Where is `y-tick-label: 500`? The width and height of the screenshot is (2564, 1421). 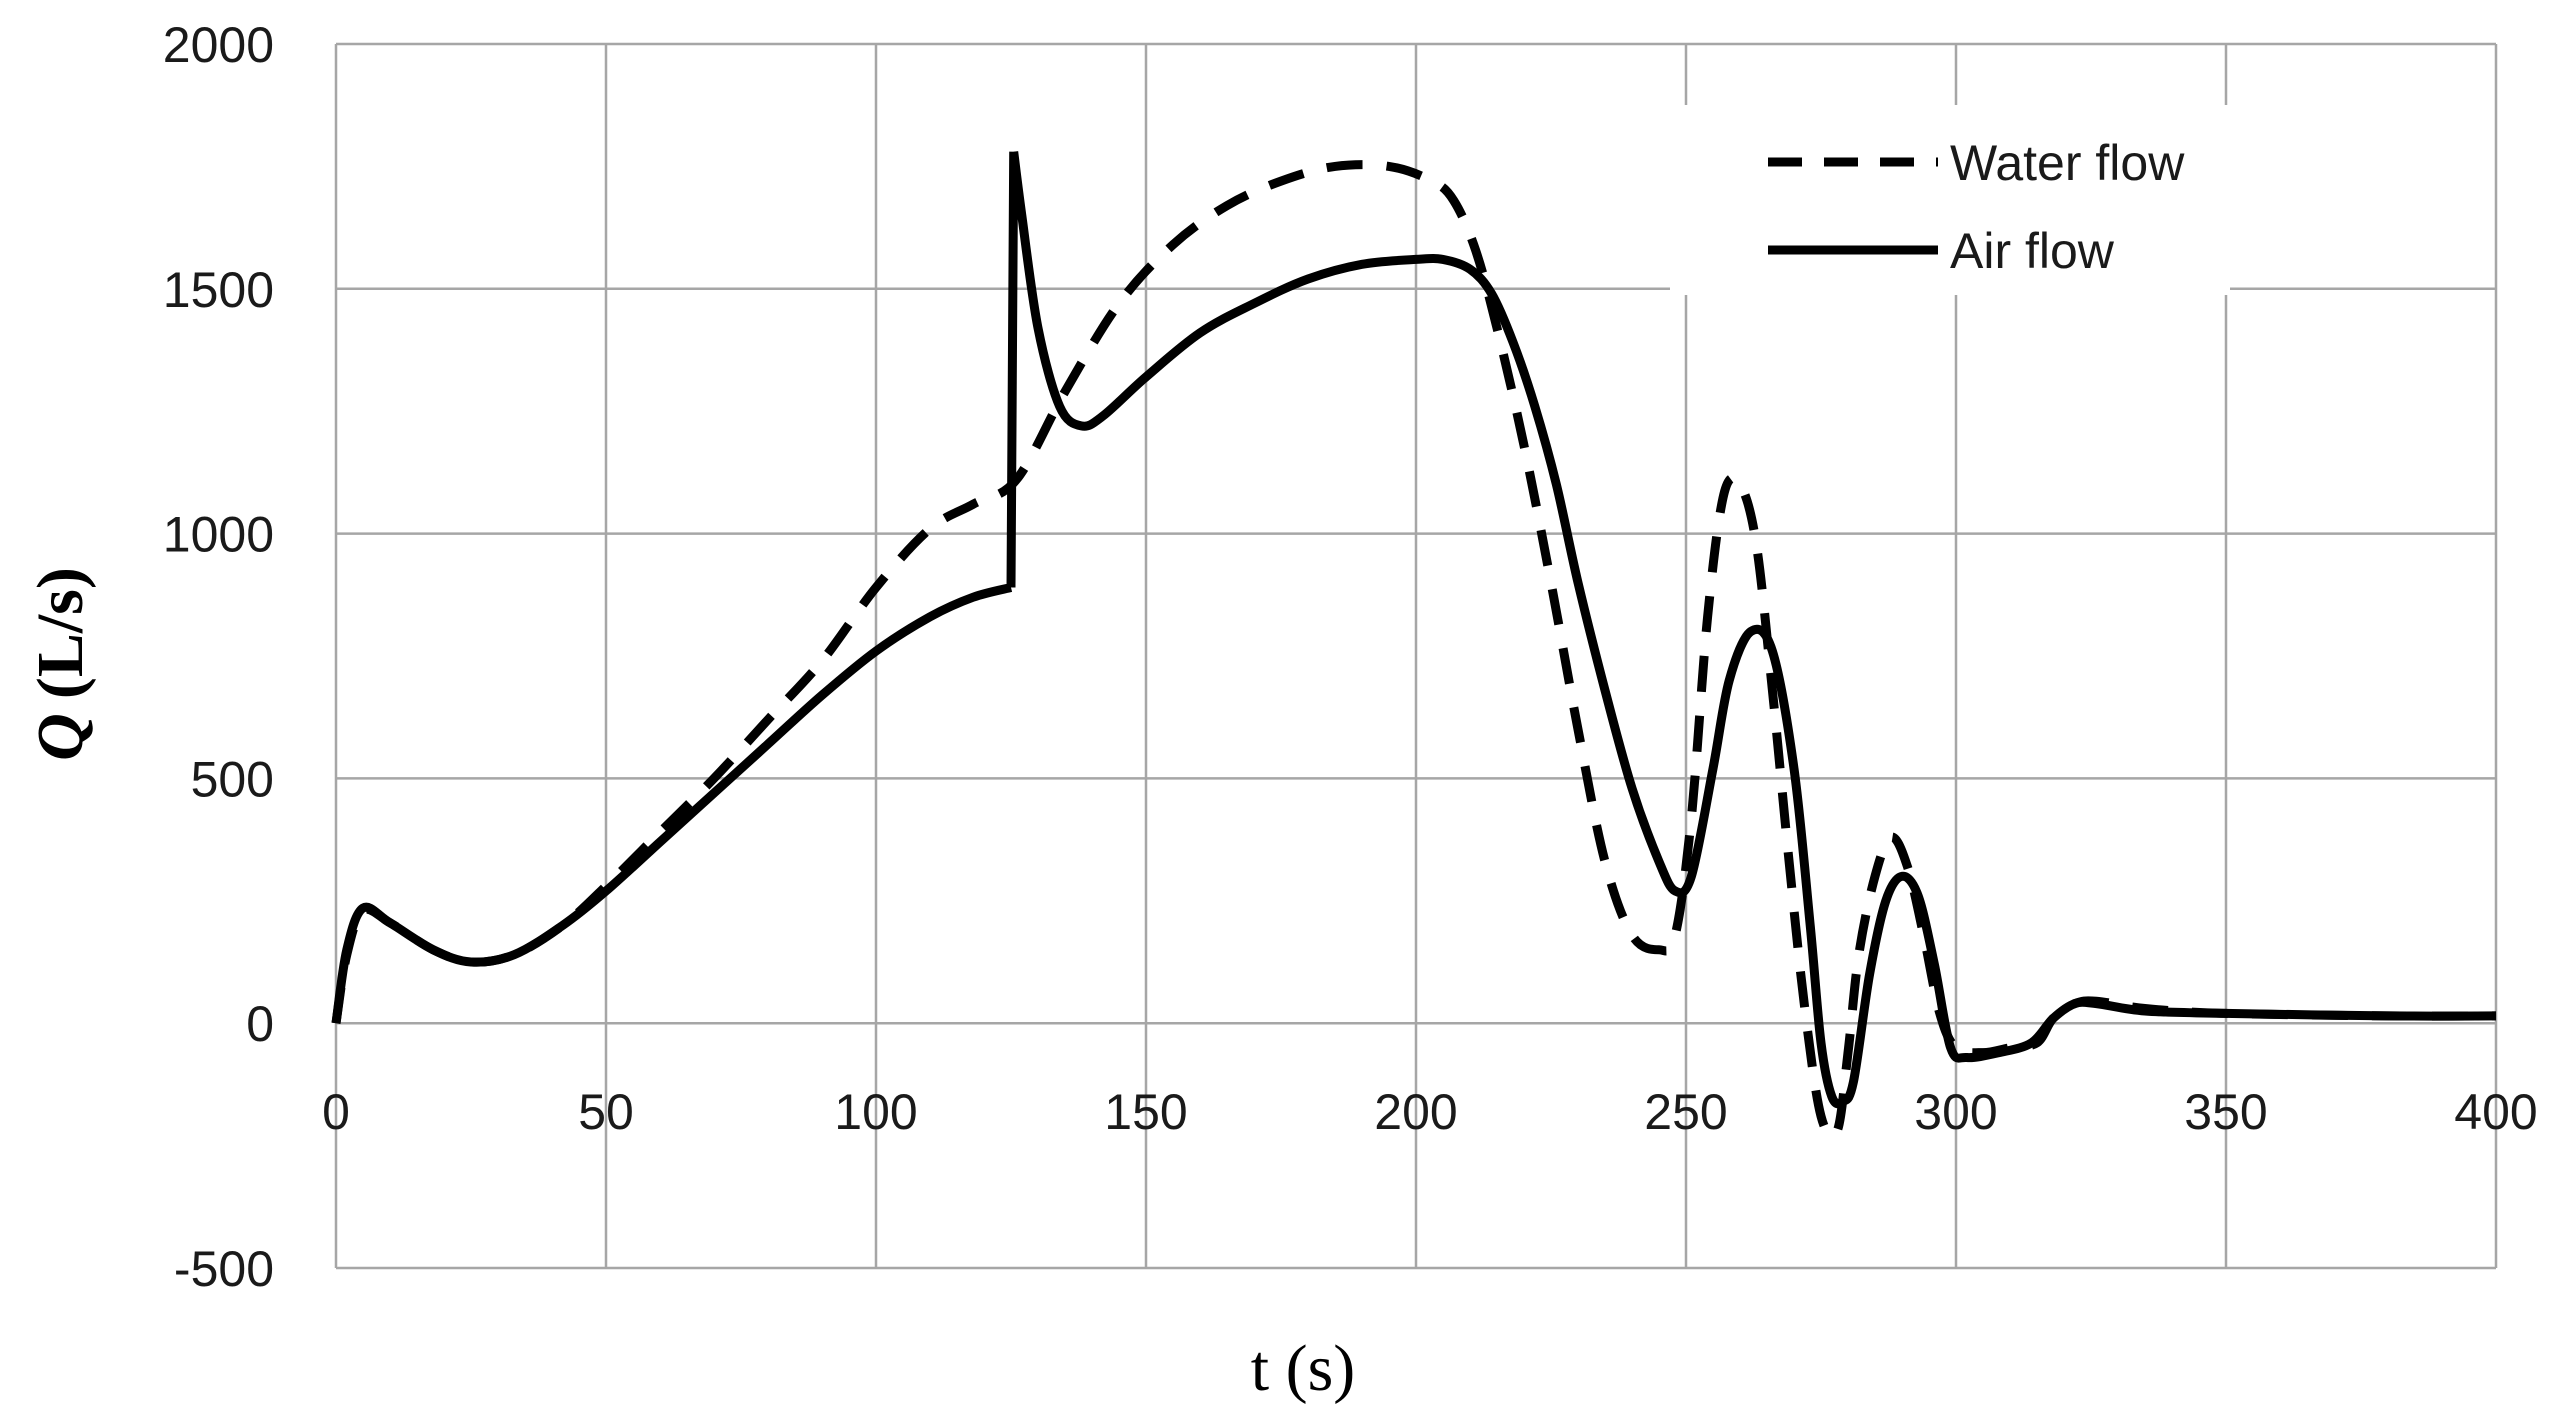
y-tick-label: 500 is located at coordinates (232, 779).